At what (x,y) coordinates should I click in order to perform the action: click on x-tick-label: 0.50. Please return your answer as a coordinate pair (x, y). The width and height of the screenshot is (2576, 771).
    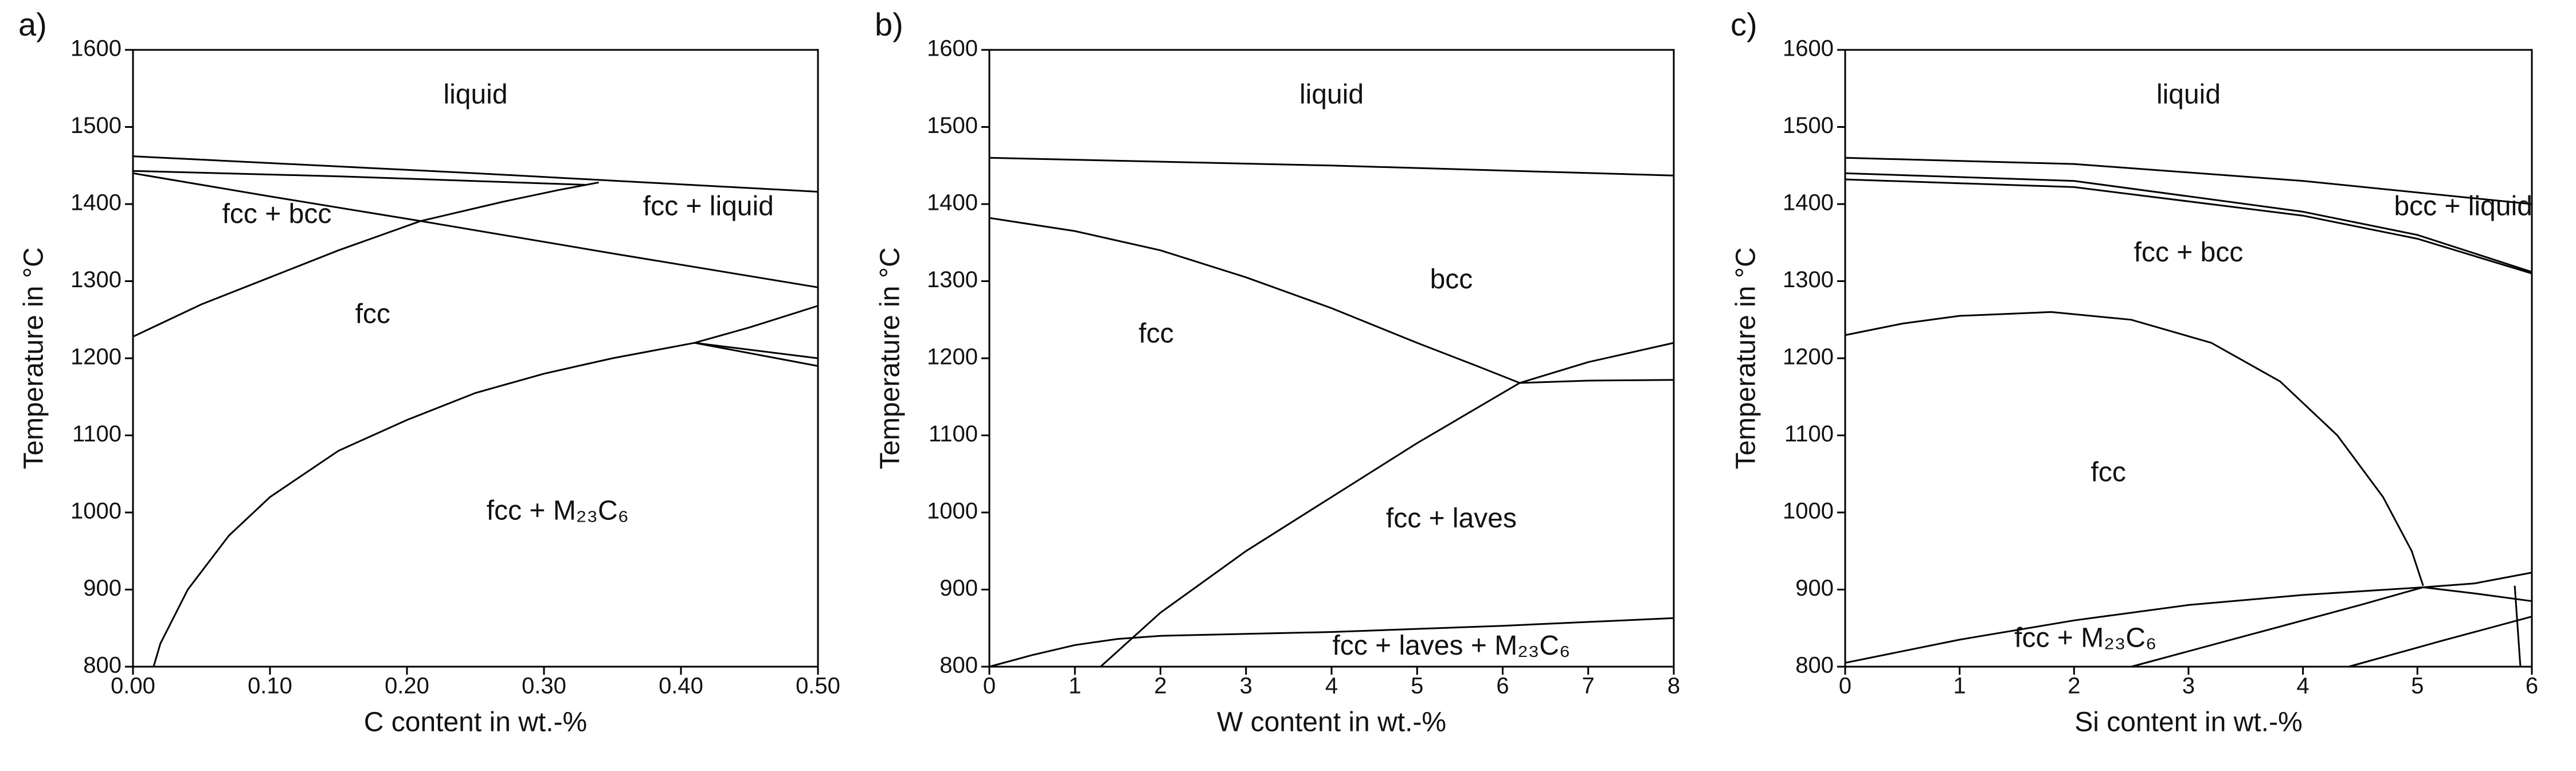
    Looking at the image, I should click on (818, 686).